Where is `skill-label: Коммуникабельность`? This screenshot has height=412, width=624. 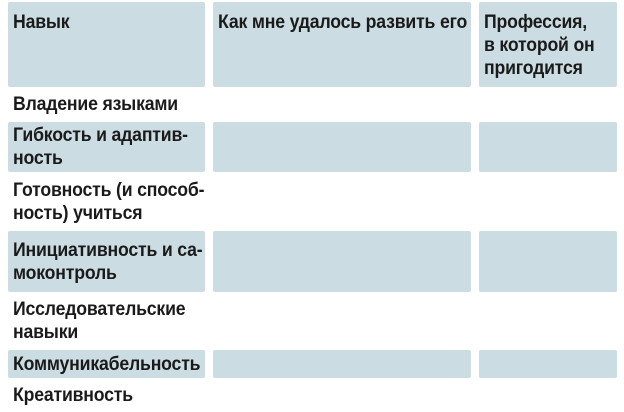
skill-label: Коммуникабельность is located at coordinates (107, 364).